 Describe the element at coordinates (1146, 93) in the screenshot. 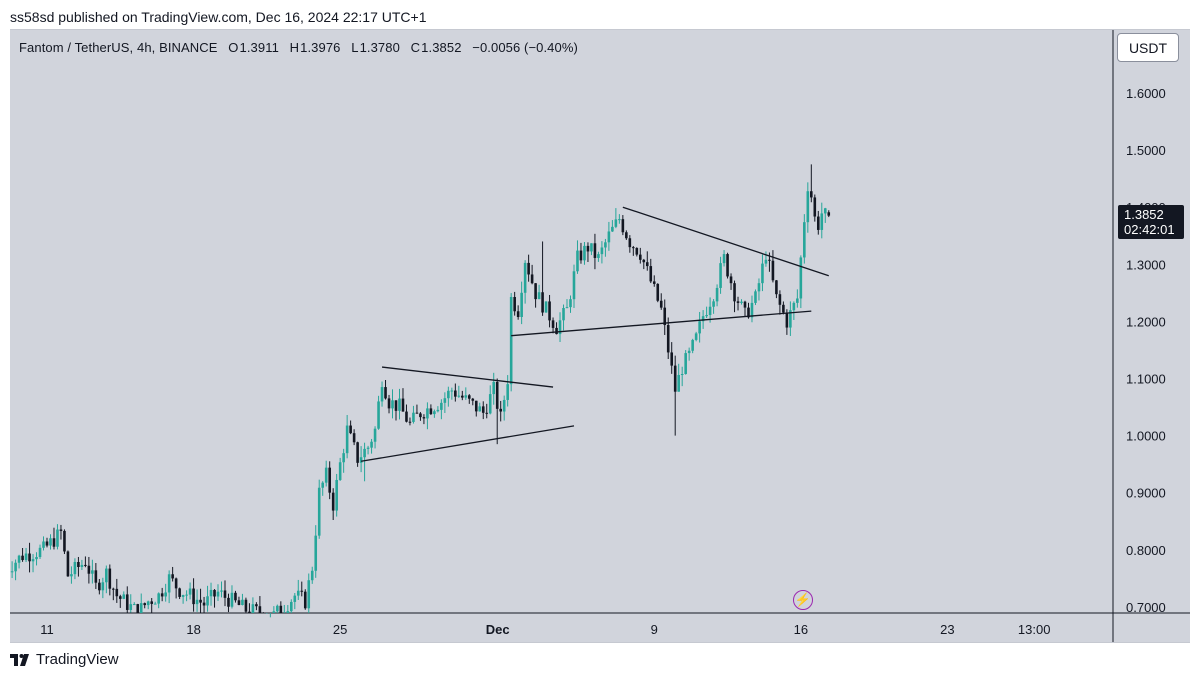

I see `y-tick-label: 1.6000` at that location.